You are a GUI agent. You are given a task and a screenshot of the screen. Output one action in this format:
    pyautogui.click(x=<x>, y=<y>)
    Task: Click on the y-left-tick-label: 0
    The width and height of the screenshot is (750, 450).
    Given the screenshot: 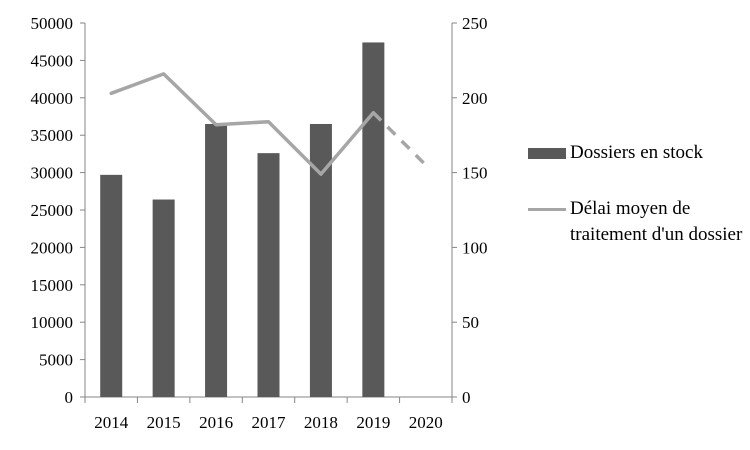 What is the action you would take?
    pyautogui.click(x=69, y=397)
    